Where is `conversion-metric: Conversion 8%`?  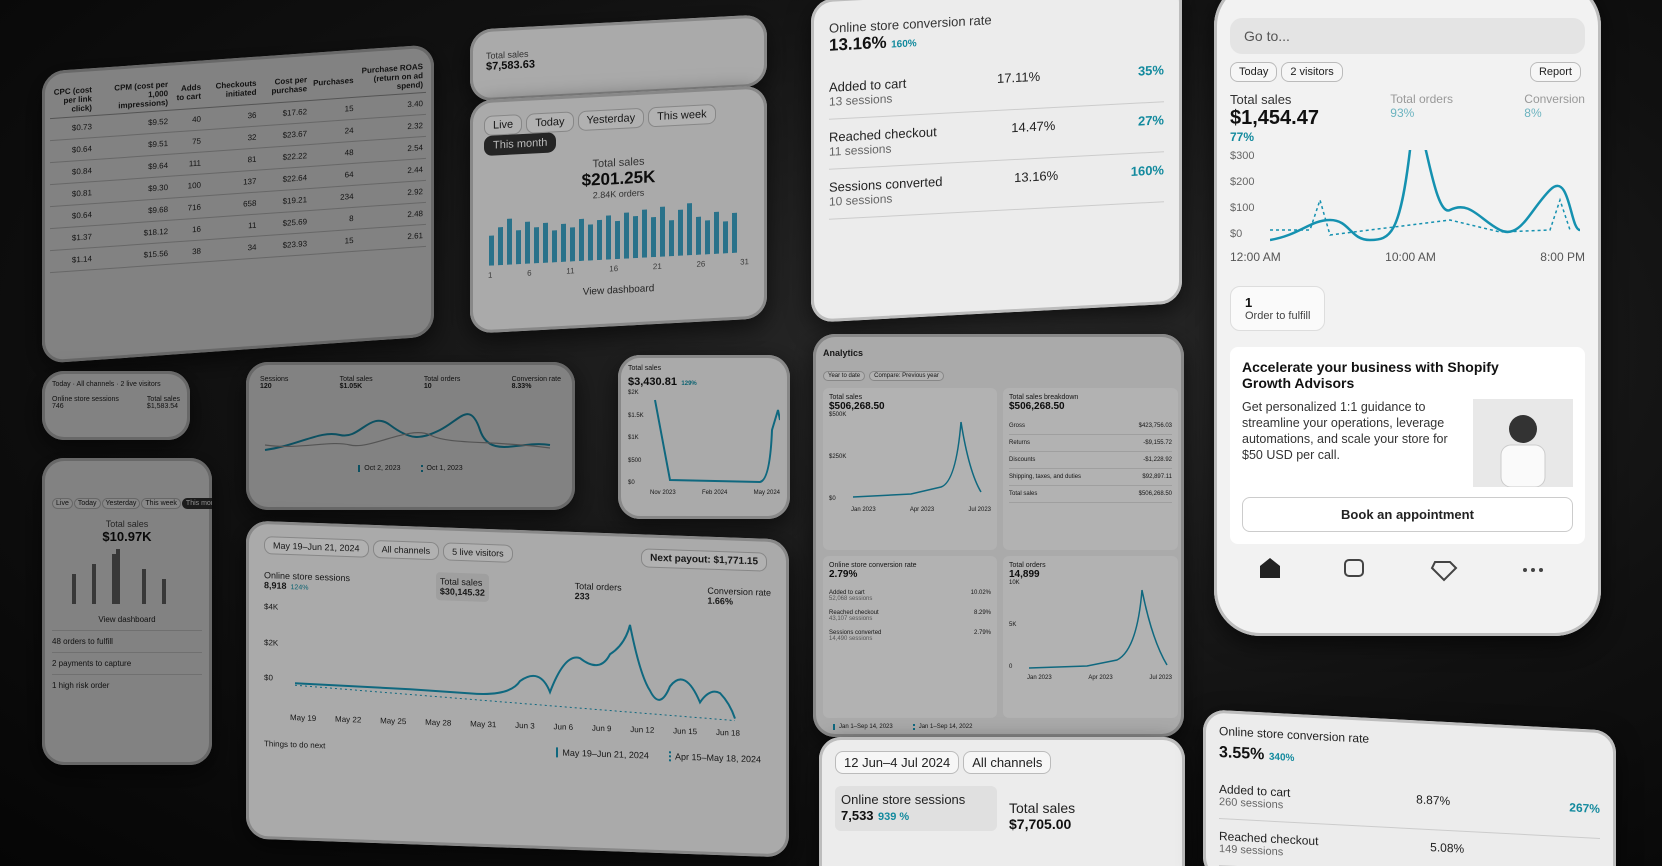 conversion-metric: Conversion 8% is located at coordinates (1554, 106).